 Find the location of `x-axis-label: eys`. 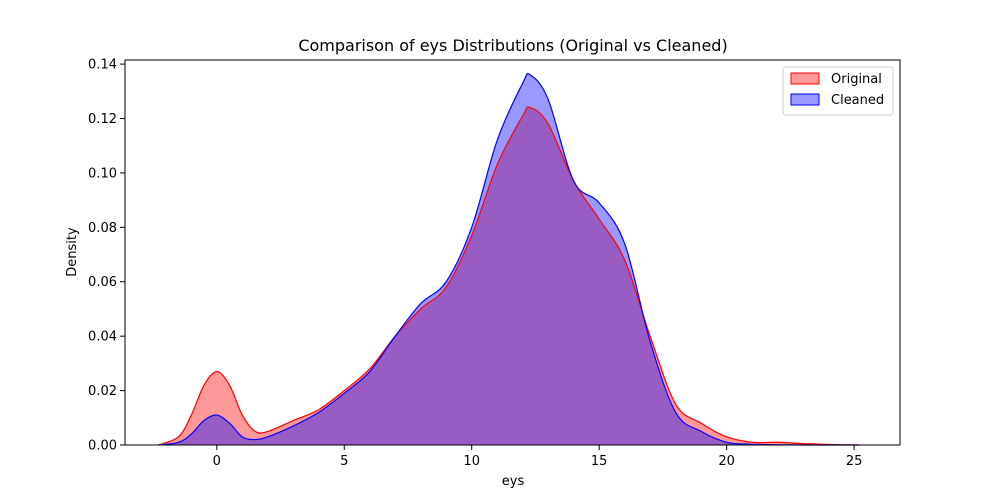

x-axis-label: eys is located at coordinates (513, 481).